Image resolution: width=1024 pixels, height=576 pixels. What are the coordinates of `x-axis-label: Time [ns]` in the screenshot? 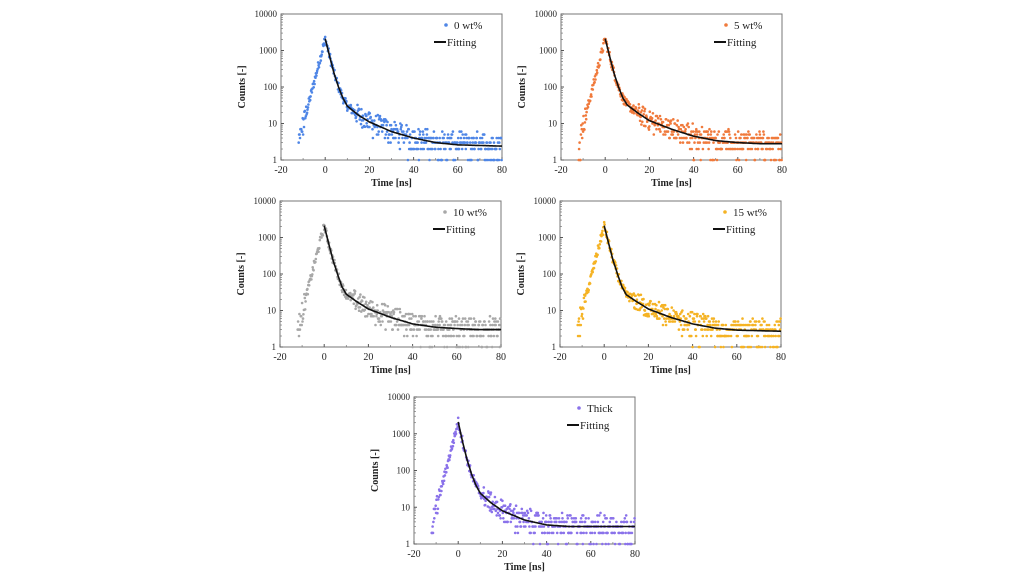 It's located at (670, 370).